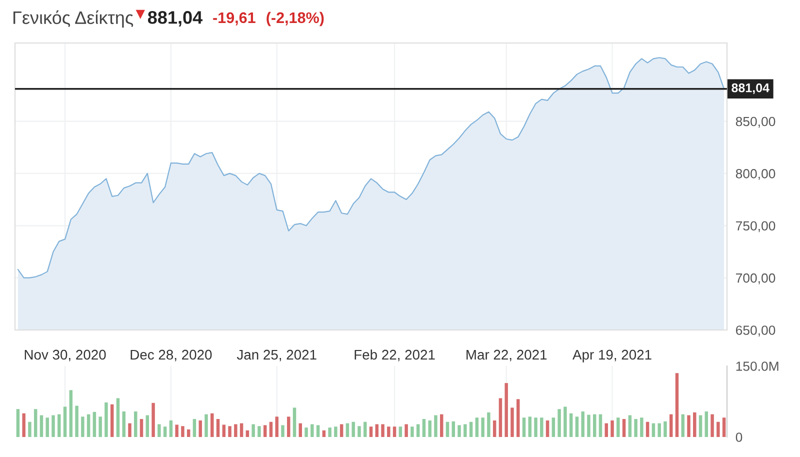 This screenshot has width=800, height=457. Describe the element at coordinates (171, 356) in the screenshot. I see `x-tick-label: Dec 28, 2020` at that location.